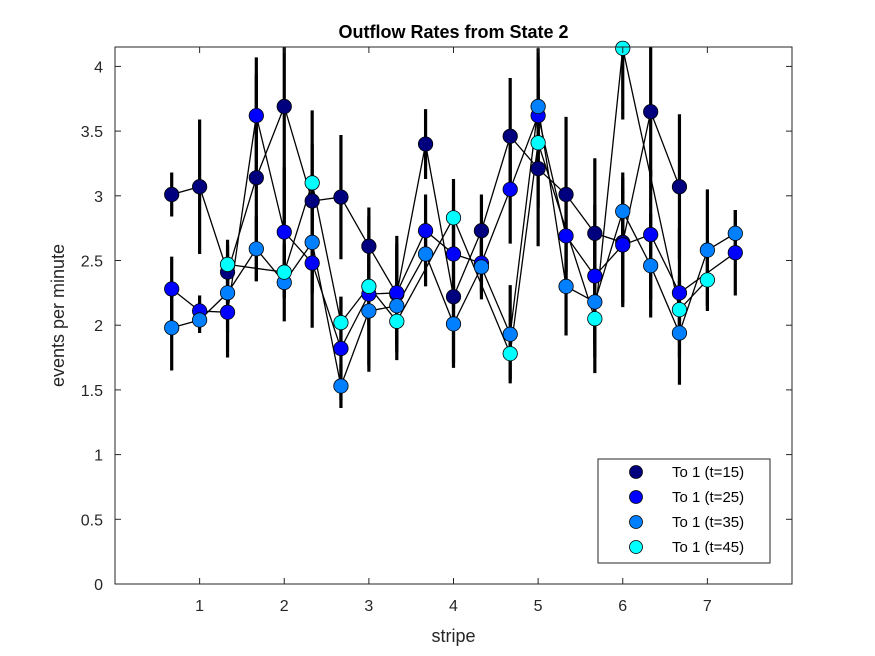  I want to click on legend-box, so click(684, 511).